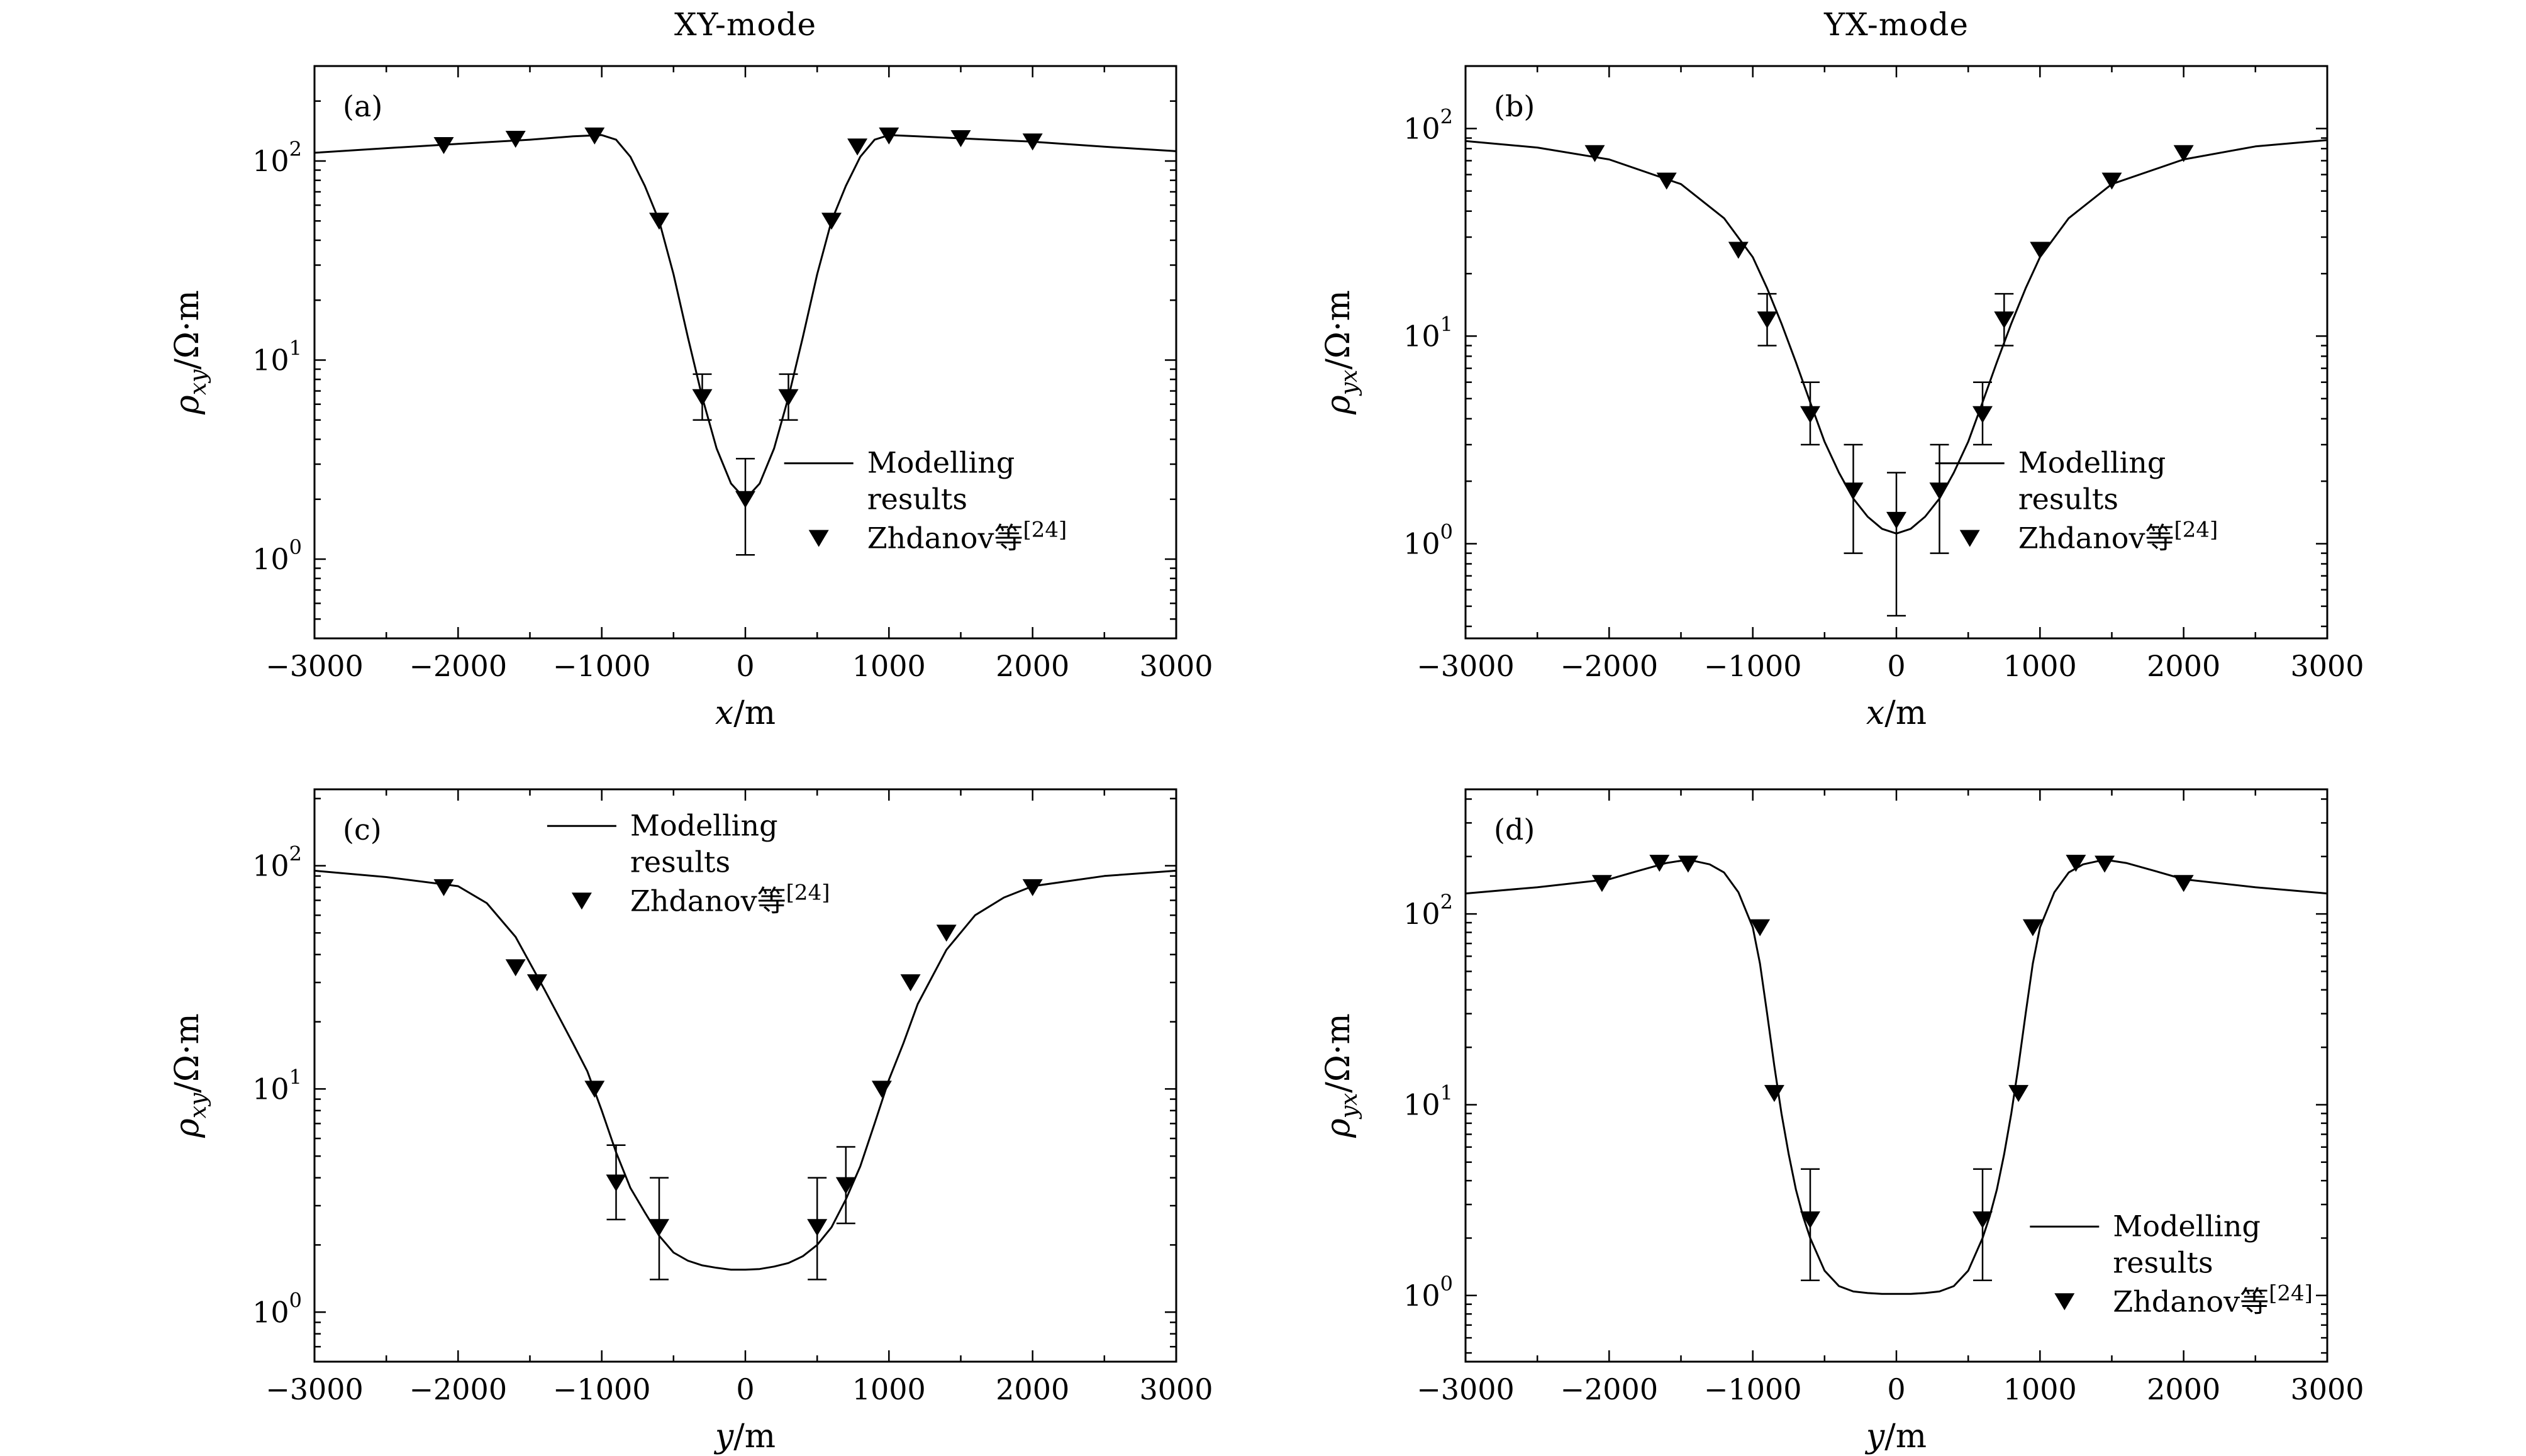 Image resolution: width=2526 pixels, height=1456 pixels. Describe the element at coordinates (1428, 910) in the screenshot. I see `y-tick-label: 10²` at that location.